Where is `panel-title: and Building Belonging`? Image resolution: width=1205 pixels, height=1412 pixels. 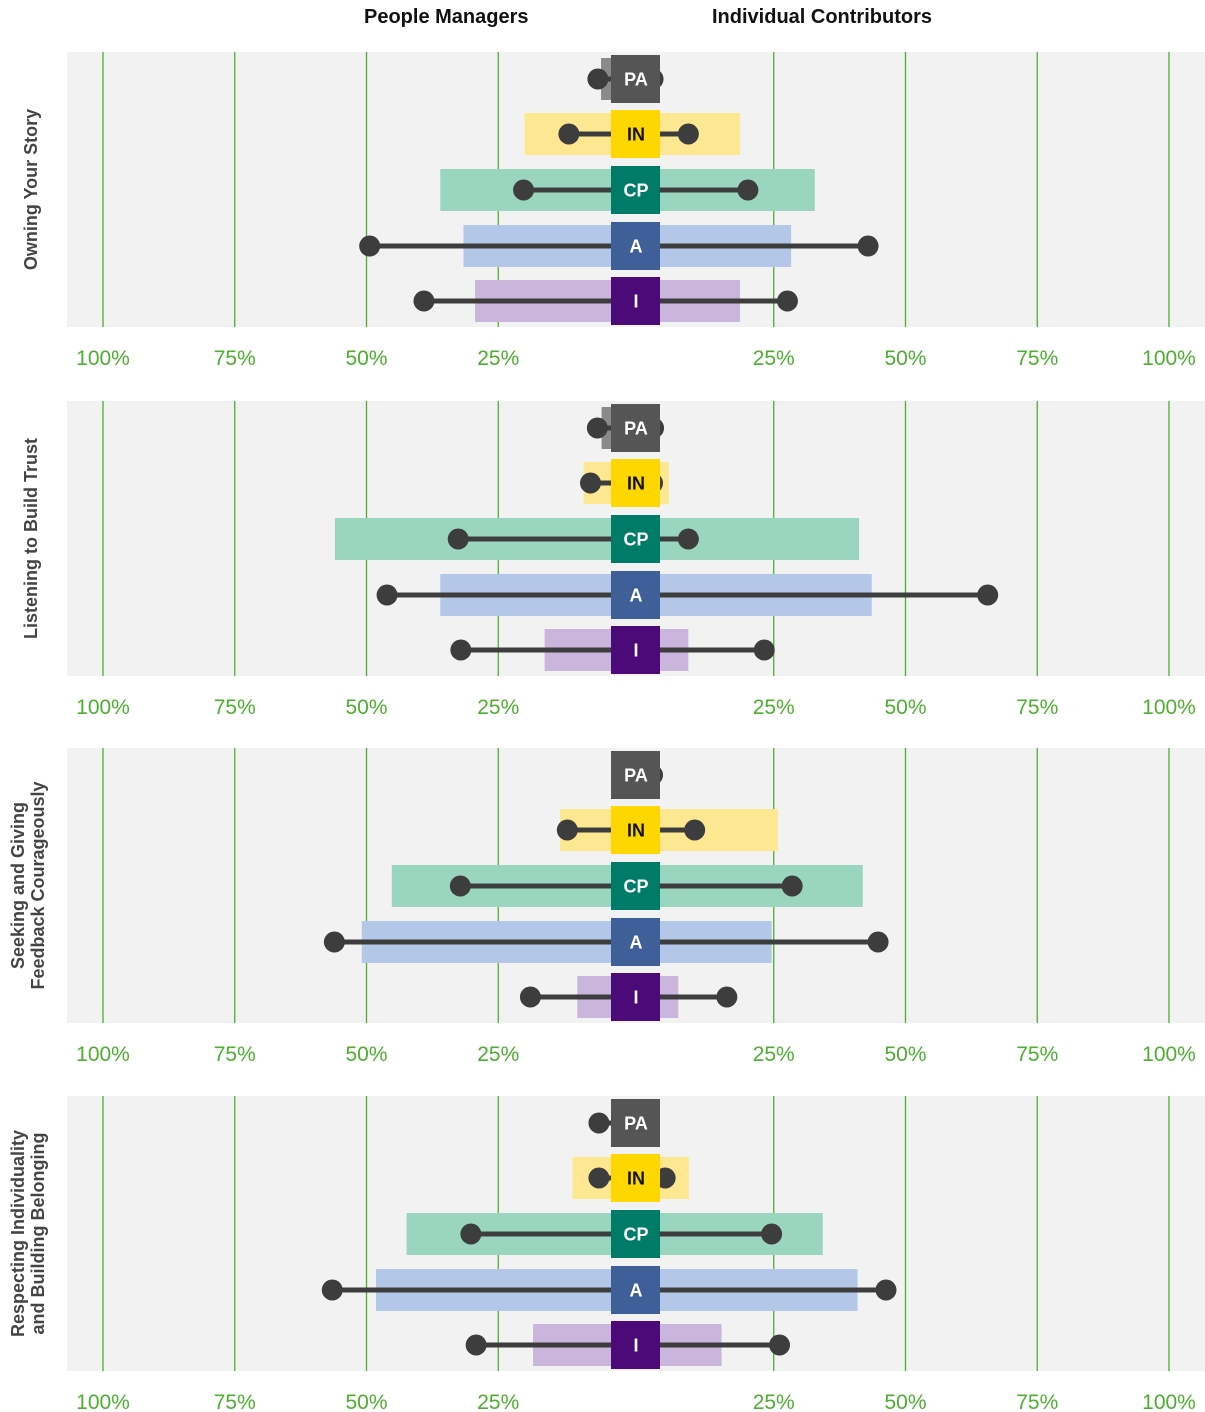
panel-title: and Building Belonging is located at coordinates (38, 1234).